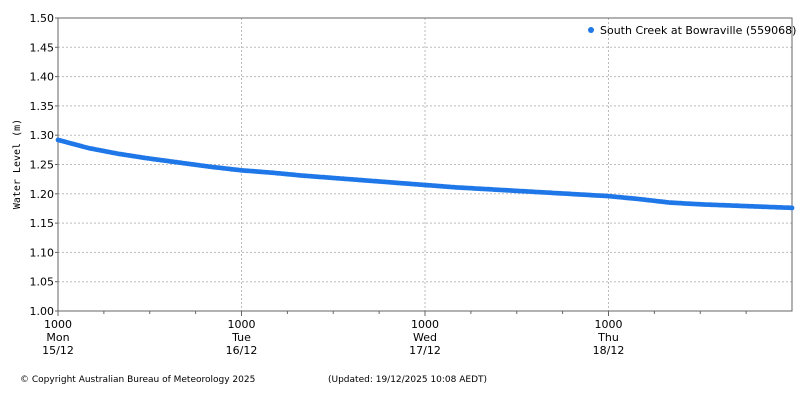 This screenshot has height=400, width=800. What do you see at coordinates (42, 194) in the screenshot?
I see `y-tick-label: 1.20` at bounding box center [42, 194].